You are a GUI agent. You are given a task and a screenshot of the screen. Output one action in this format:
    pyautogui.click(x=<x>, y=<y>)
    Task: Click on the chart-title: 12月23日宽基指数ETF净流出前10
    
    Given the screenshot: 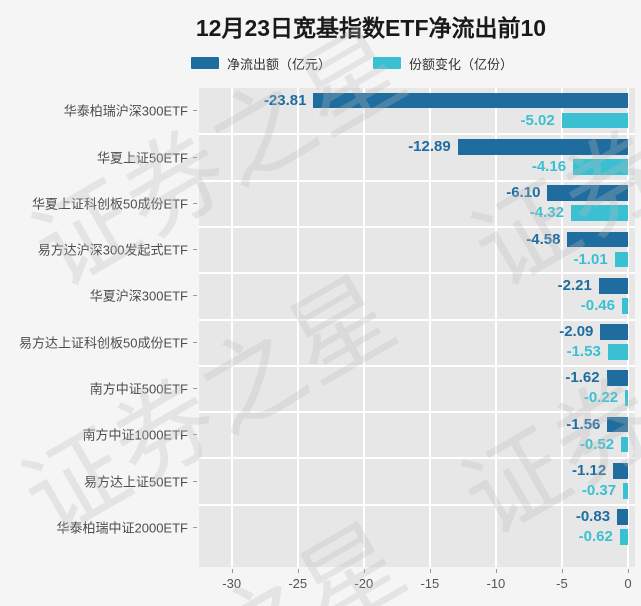 What is the action you would take?
    pyautogui.click(x=371, y=28)
    